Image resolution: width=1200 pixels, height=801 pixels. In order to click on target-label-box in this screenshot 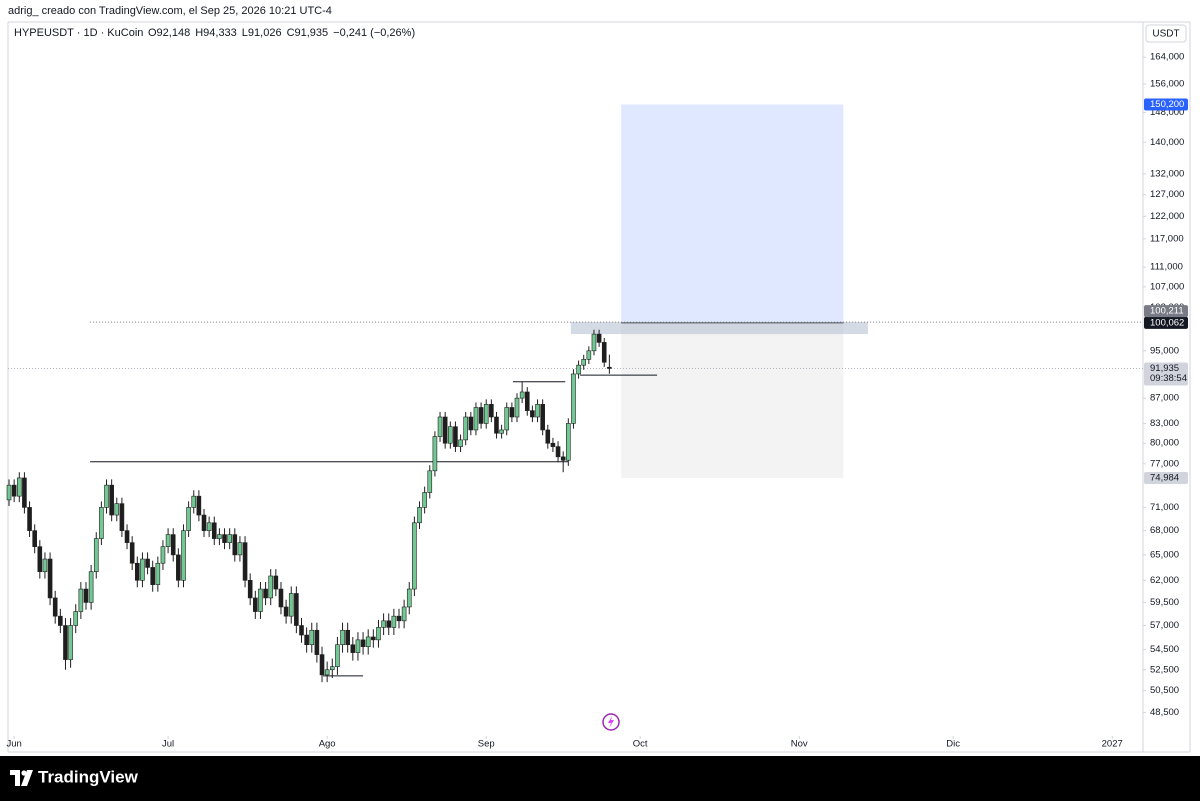, I will do `click(1166, 104)`.